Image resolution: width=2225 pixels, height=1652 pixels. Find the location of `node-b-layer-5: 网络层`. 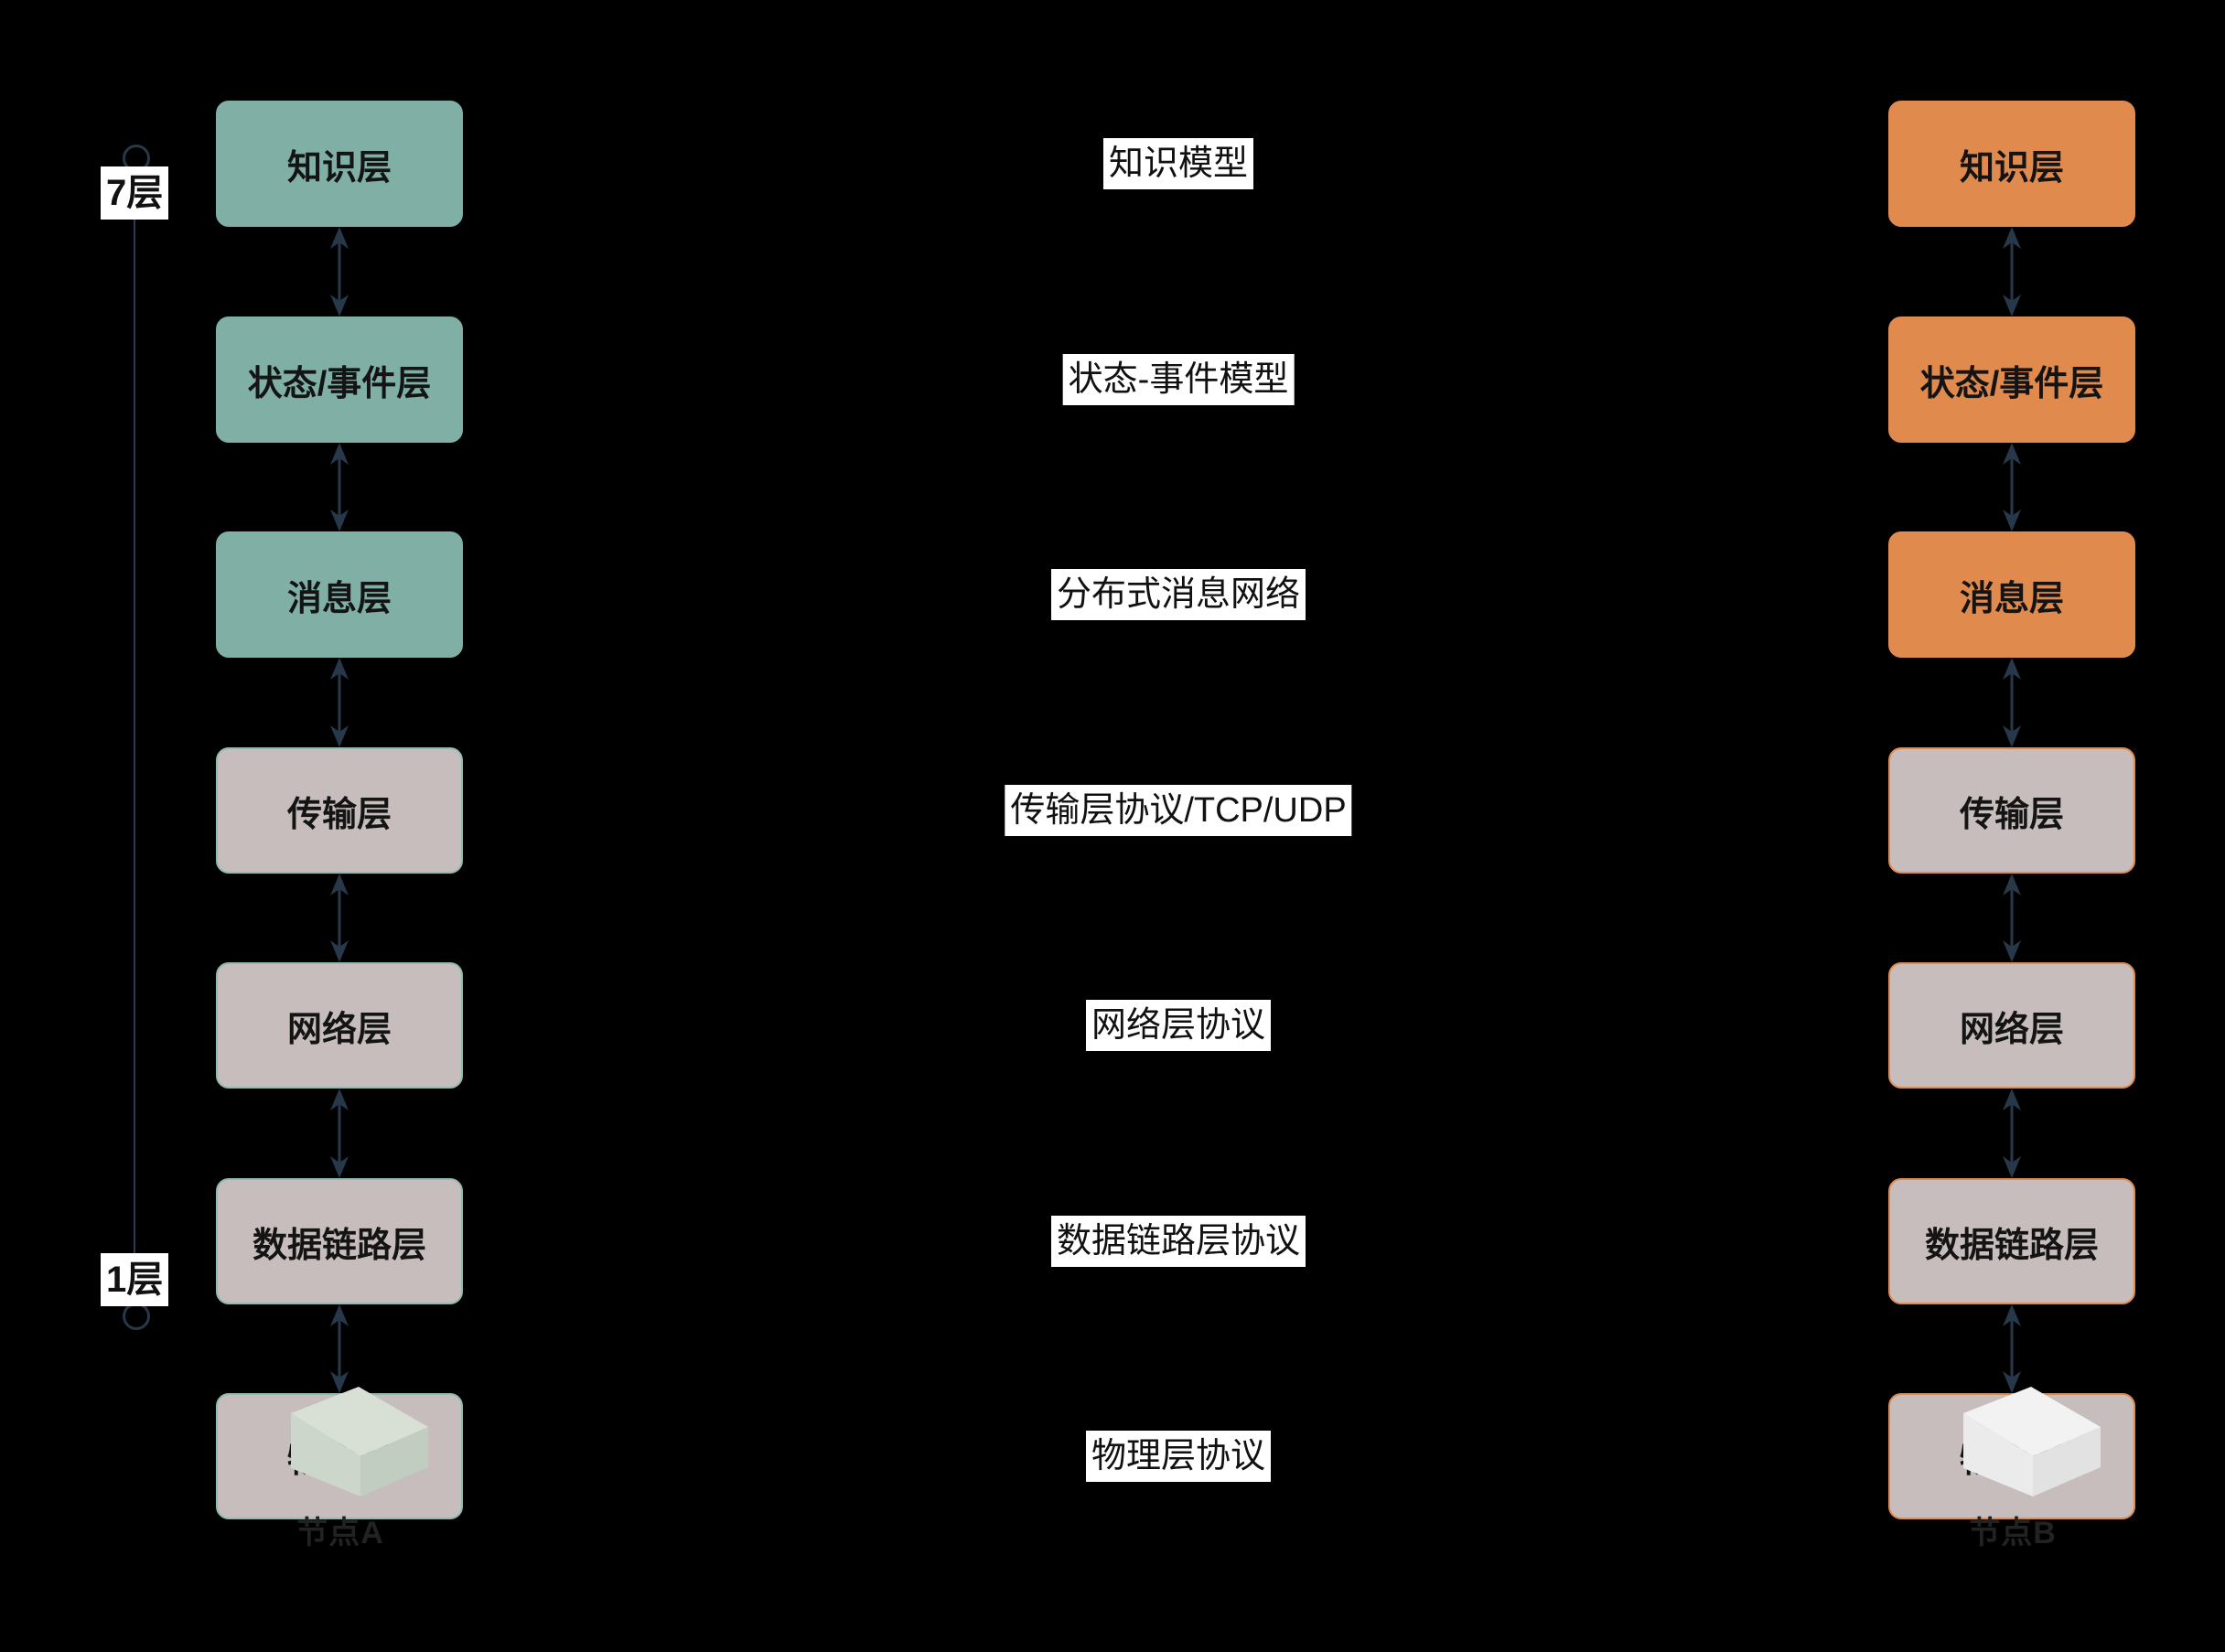

node-b-layer-5: 网络层 is located at coordinates (2012, 1025).